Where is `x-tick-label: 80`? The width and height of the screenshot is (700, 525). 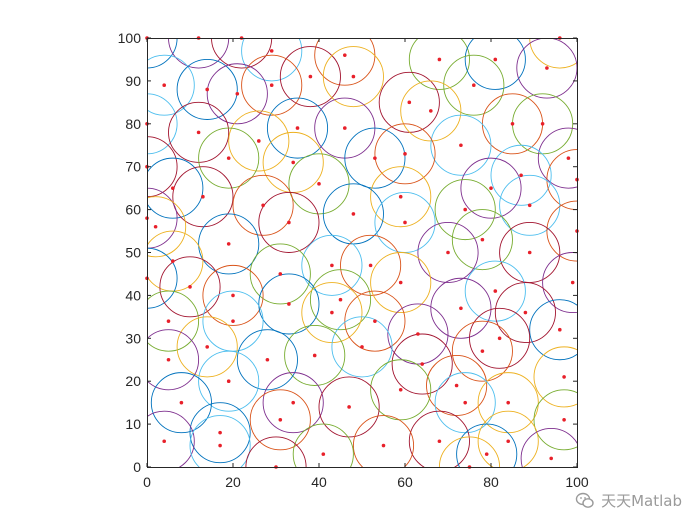
x-tick-label: 80 is located at coordinates (491, 482).